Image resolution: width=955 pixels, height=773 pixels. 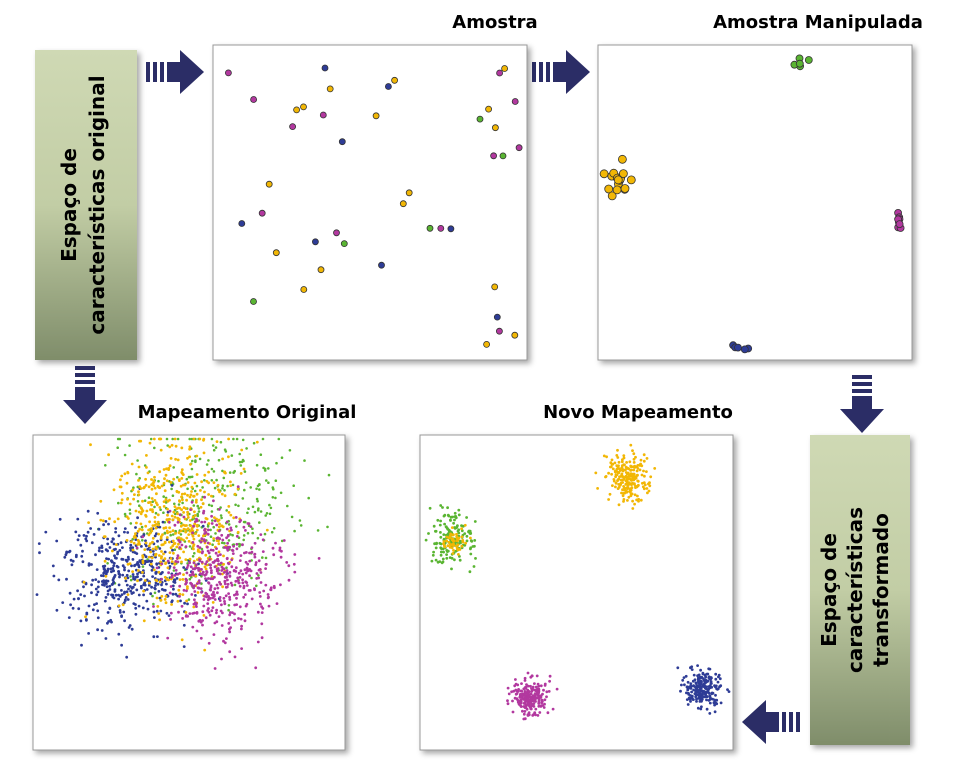 I want to click on arrow, so click(x=561, y=72).